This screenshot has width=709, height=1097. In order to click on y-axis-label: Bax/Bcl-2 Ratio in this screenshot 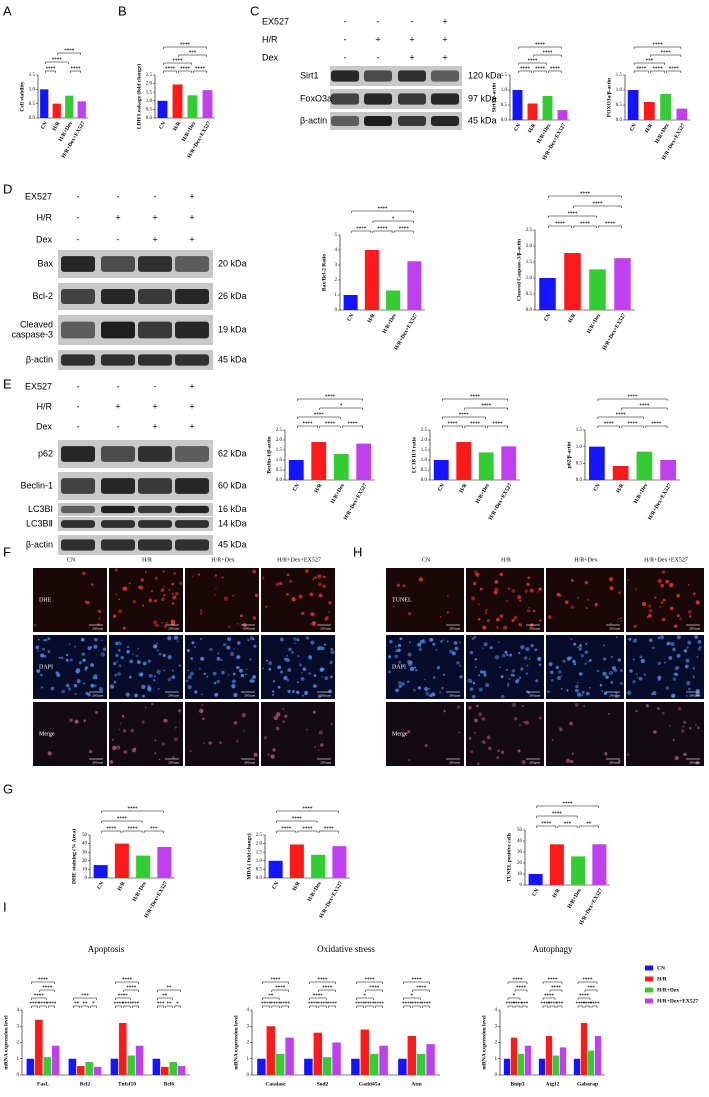, I will do `click(324, 272)`.